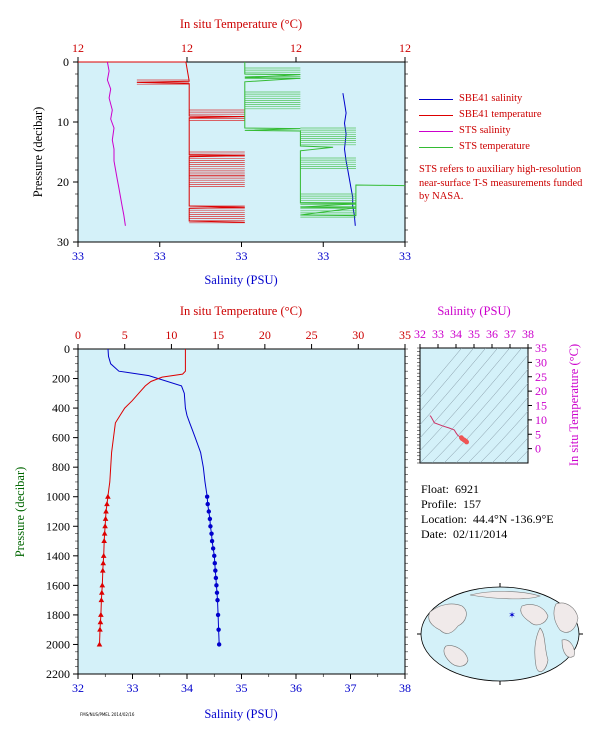 The image size is (601, 736). I want to click on full-profile-y-tick-label: 2000, so click(58, 644).